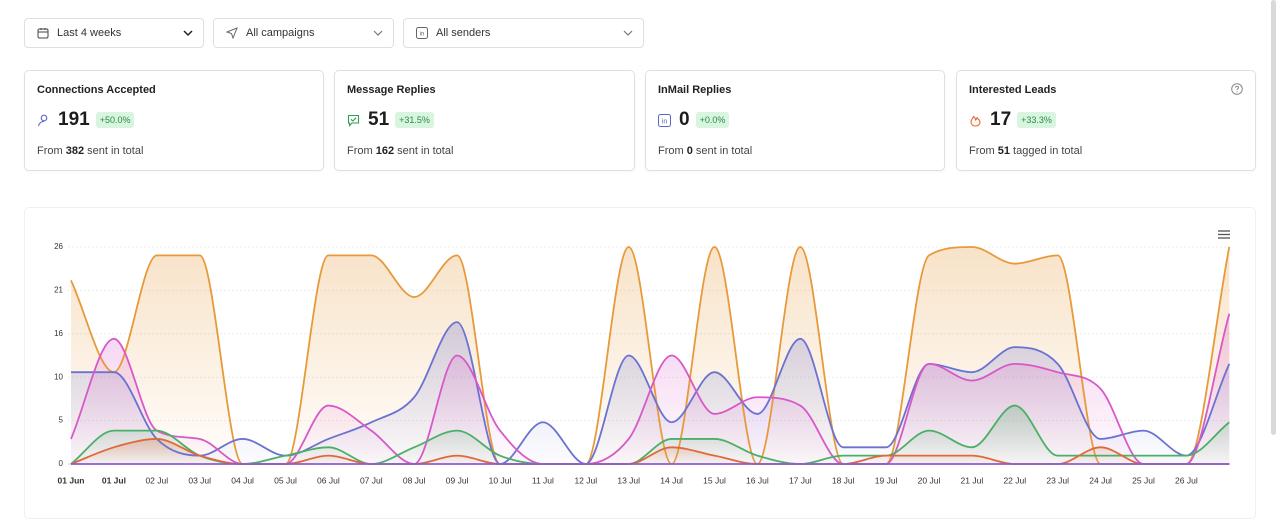 The height and width of the screenshot is (529, 1280). Describe the element at coordinates (1014, 480) in the screenshot. I see `x-tick-label: 22 Jul` at that location.